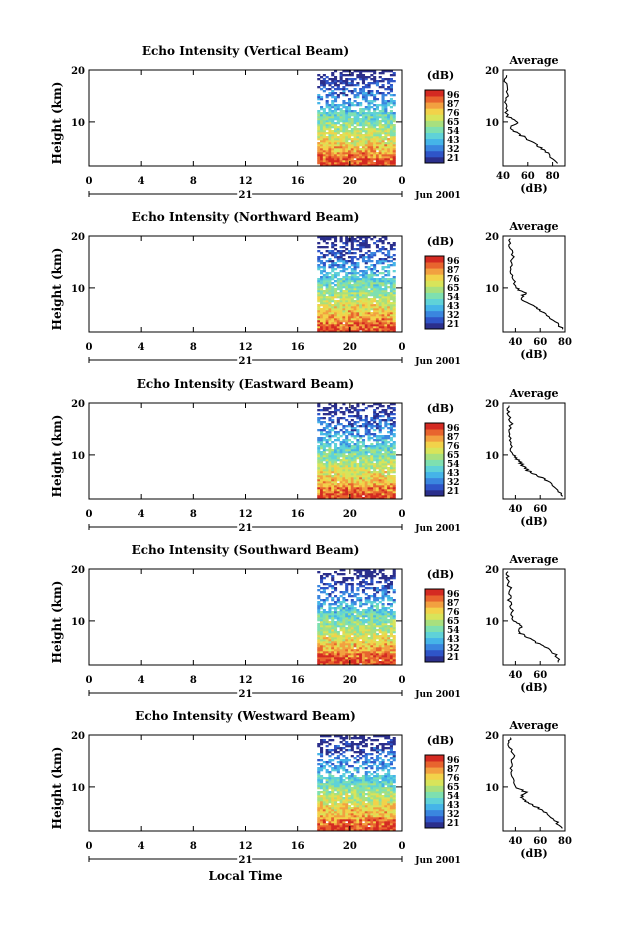 This screenshot has height=929, width=621. What do you see at coordinates (492, 622) in the screenshot?
I see `average-y-tick-label: 10` at bounding box center [492, 622].